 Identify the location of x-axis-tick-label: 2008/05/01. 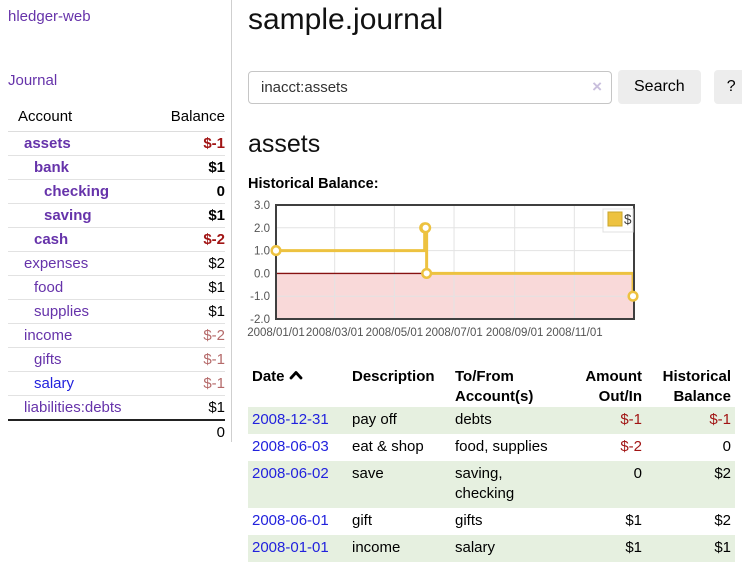
(395, 333).